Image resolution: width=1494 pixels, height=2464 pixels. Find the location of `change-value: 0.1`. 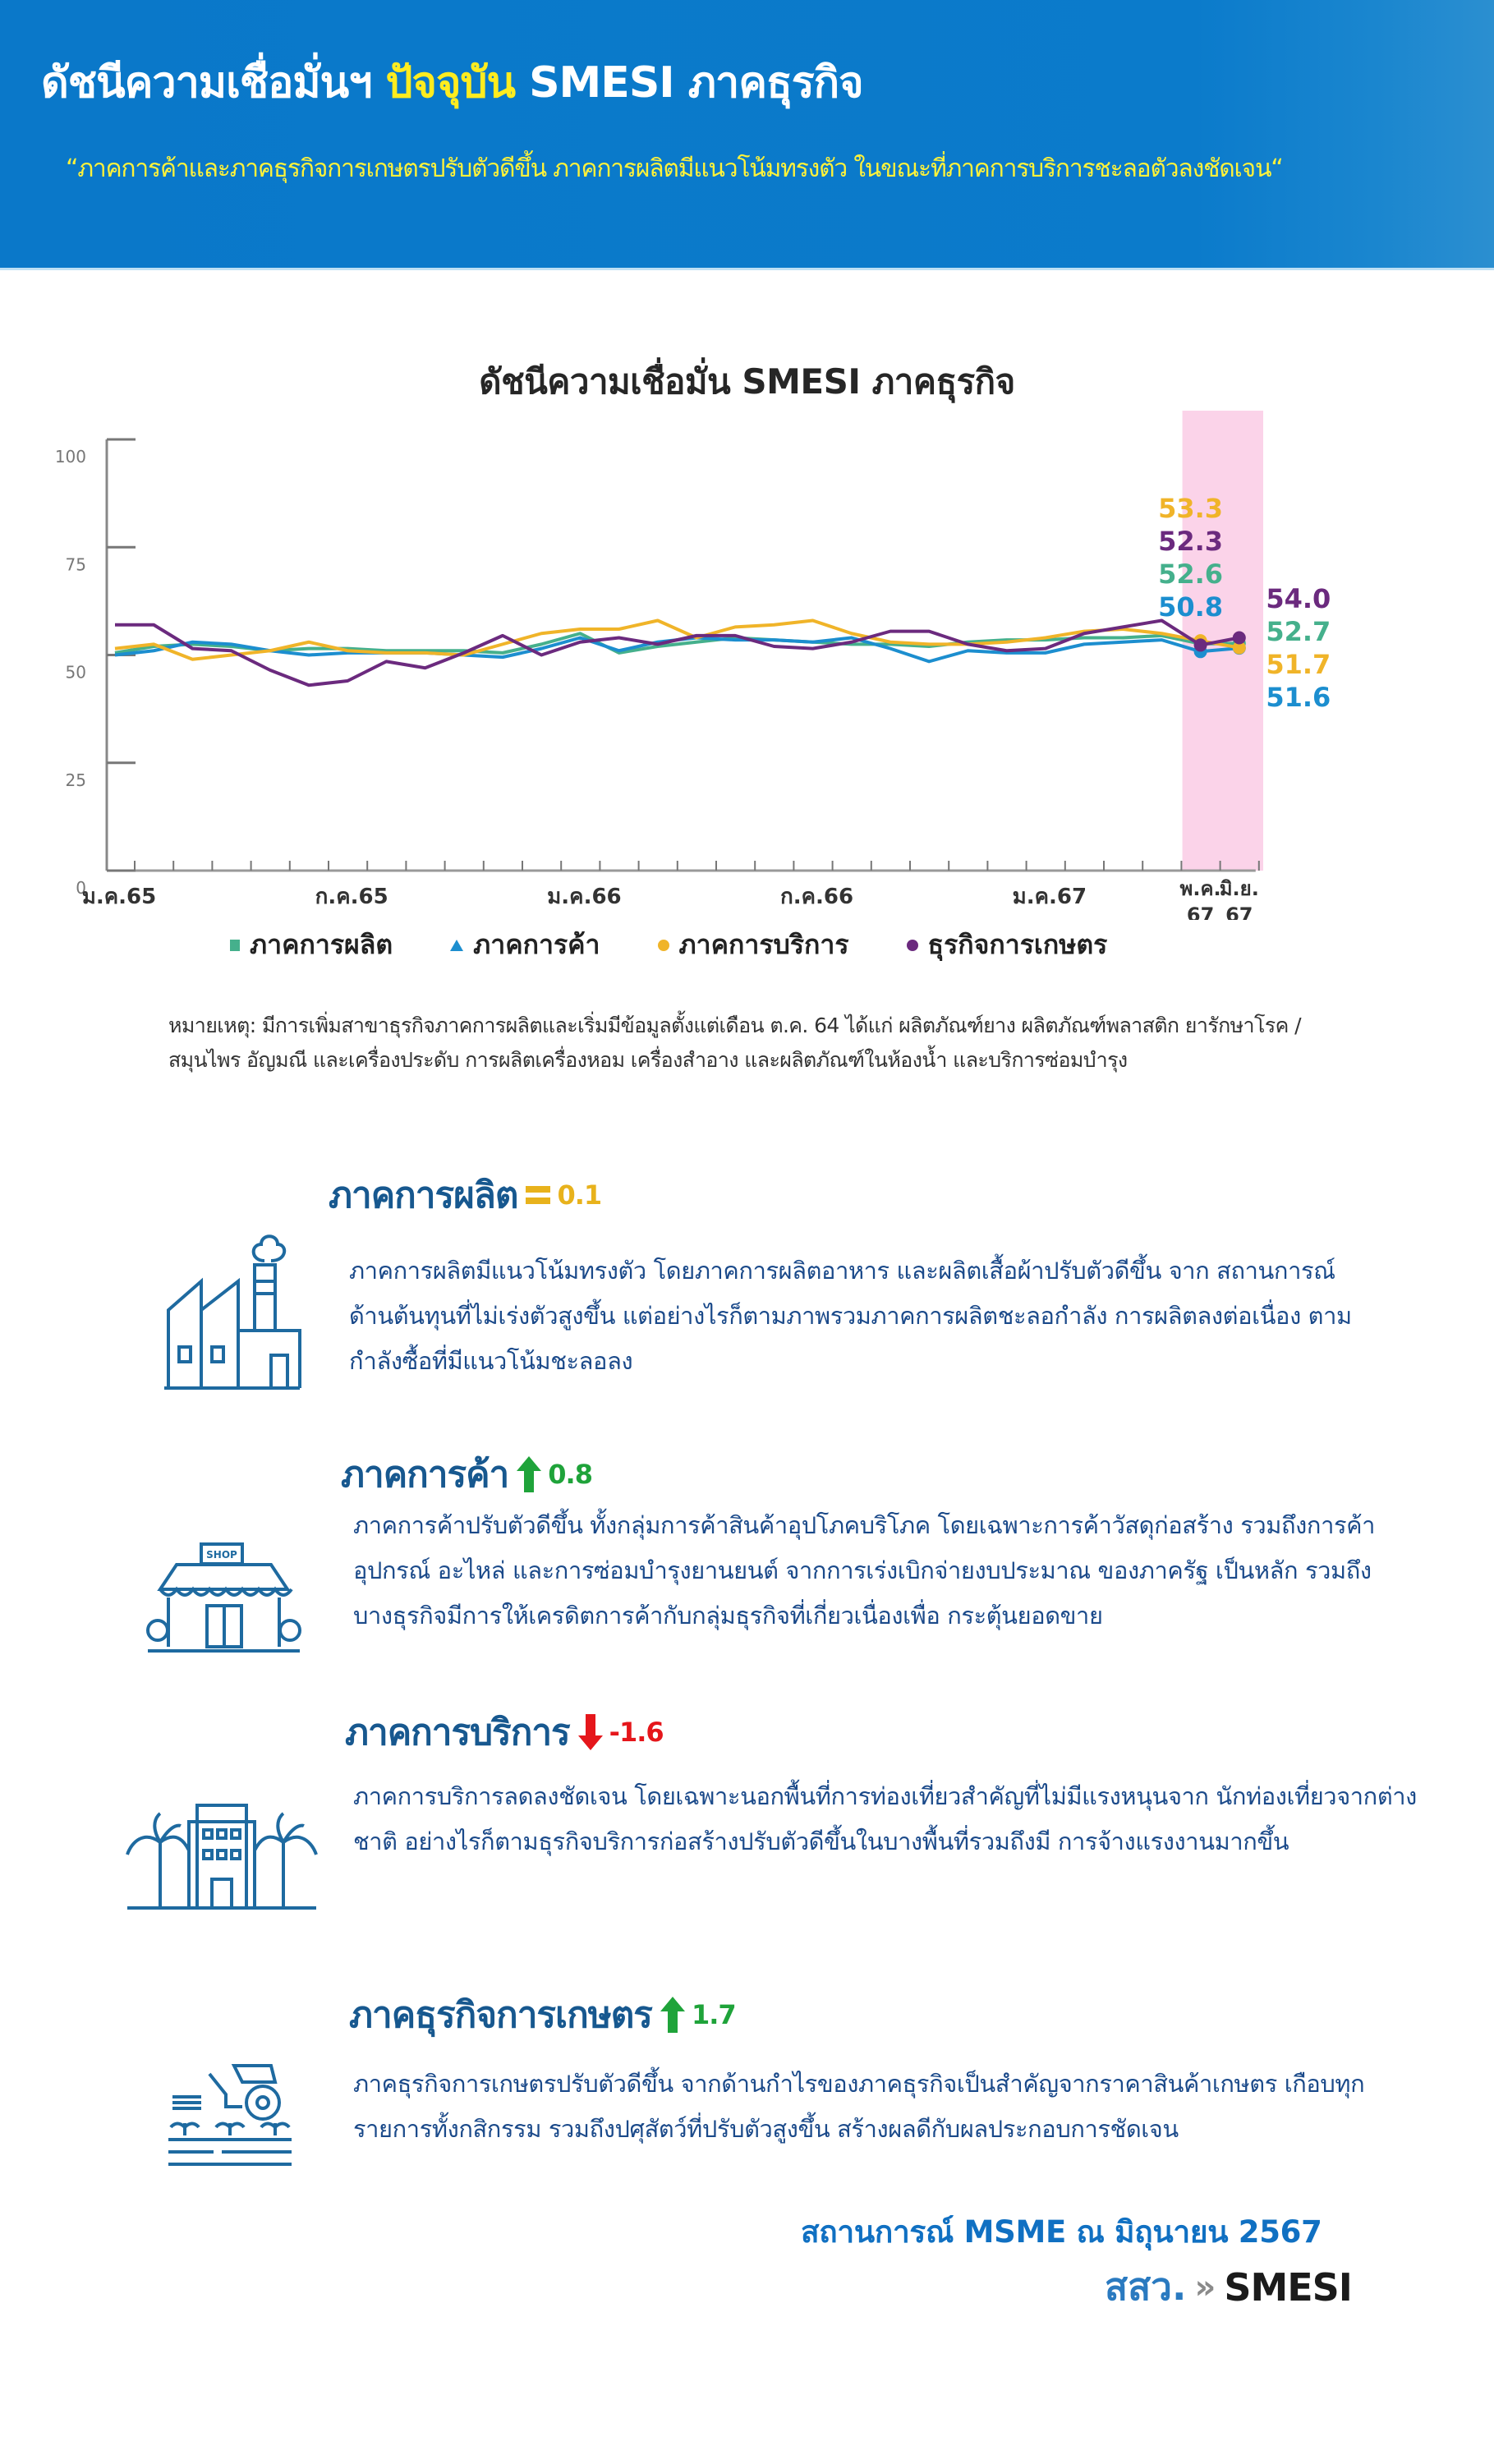

change-value: 0.1 is located at coordinates (579, 1195).